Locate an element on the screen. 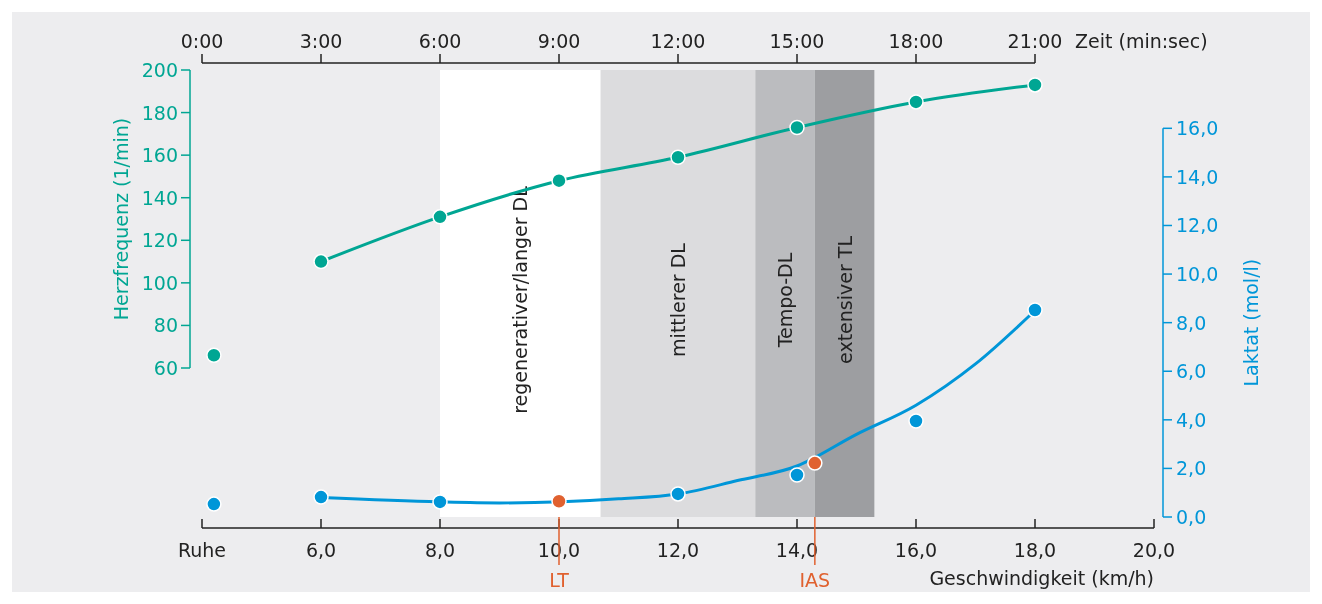  y-tick-label: 180 is located at coordinates (159, 112).